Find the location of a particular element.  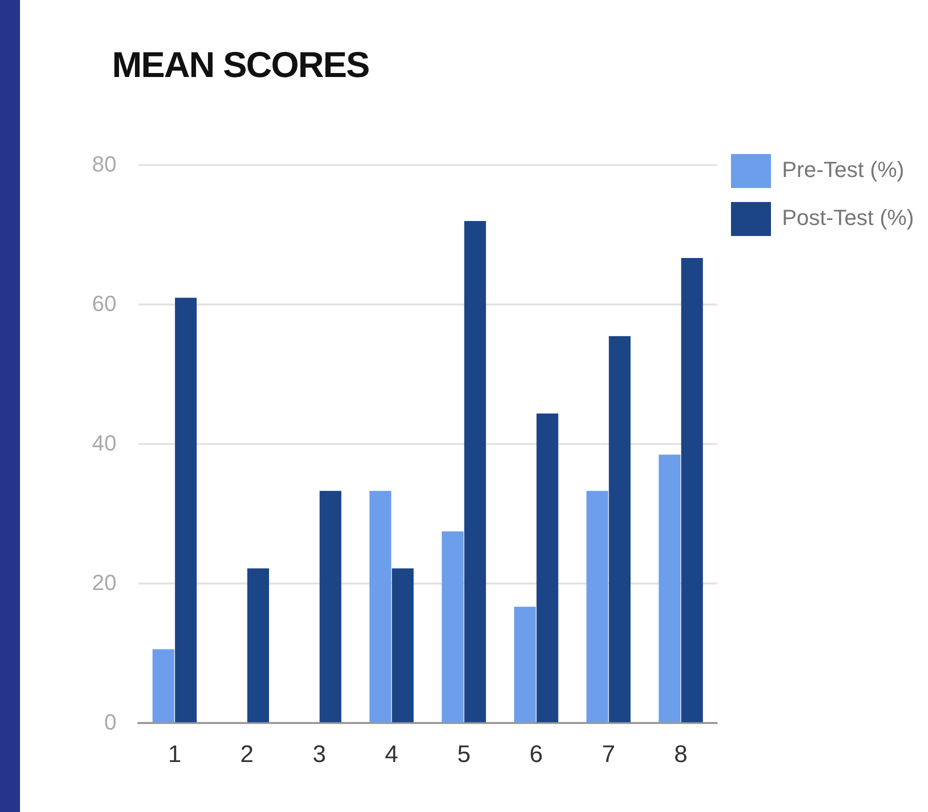

y-tick-label: 20 is located at coordinates (104, 582).